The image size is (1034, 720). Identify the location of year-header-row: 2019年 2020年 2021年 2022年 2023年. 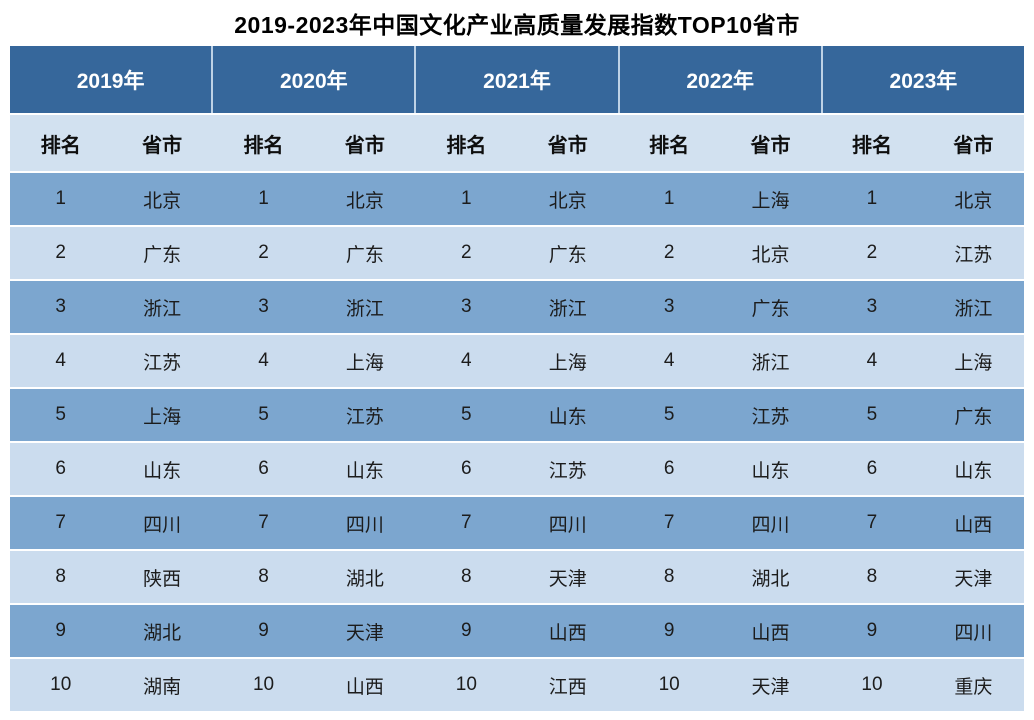
(517, 79).